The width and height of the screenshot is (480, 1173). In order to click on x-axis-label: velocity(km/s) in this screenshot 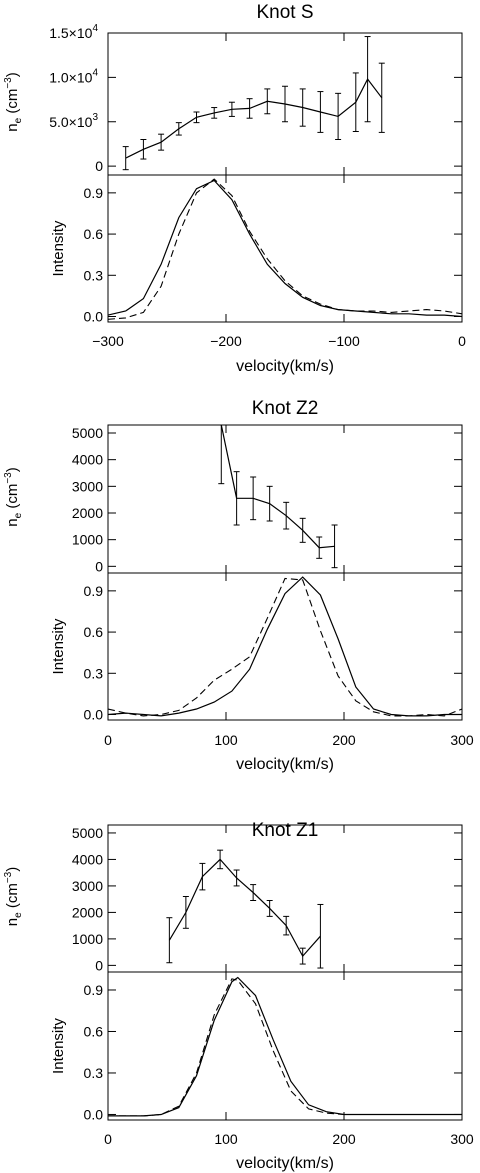, I will do `click(285, 764)`.